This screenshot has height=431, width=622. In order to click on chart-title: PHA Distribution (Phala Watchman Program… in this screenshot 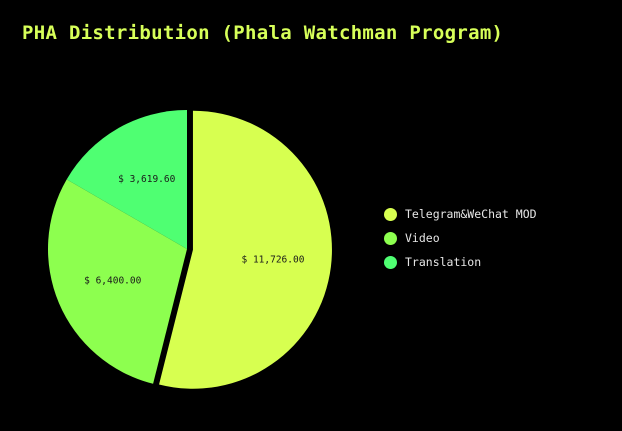, I will do `click(263, 33)`.